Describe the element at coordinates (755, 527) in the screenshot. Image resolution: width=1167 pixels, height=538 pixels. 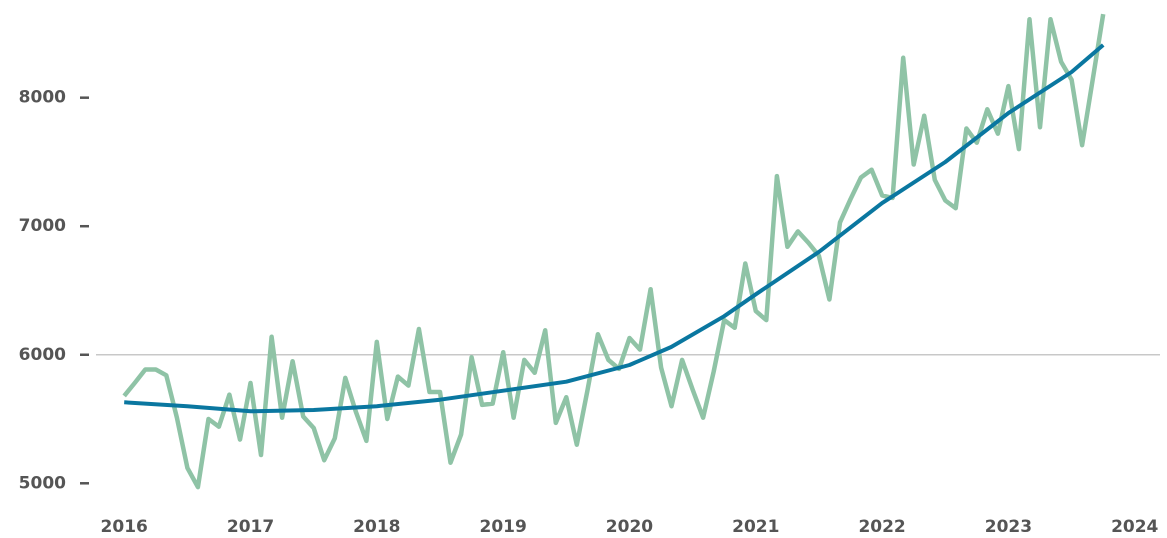
I see `x-tick-label: 2021` at that location.